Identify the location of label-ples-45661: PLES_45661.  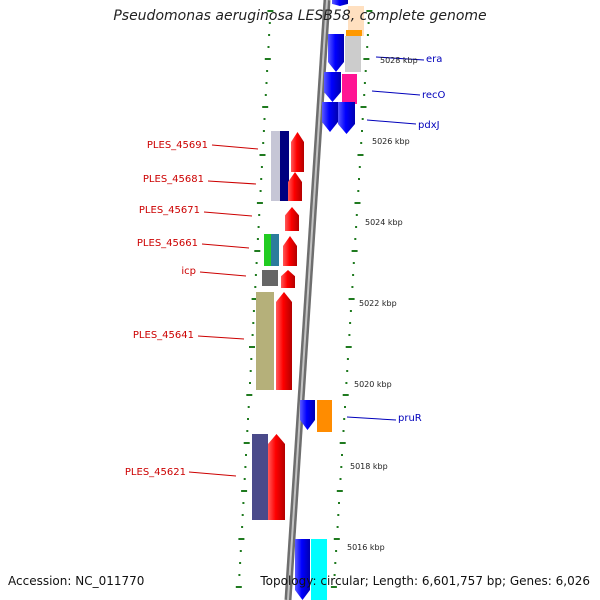
(167, 243).